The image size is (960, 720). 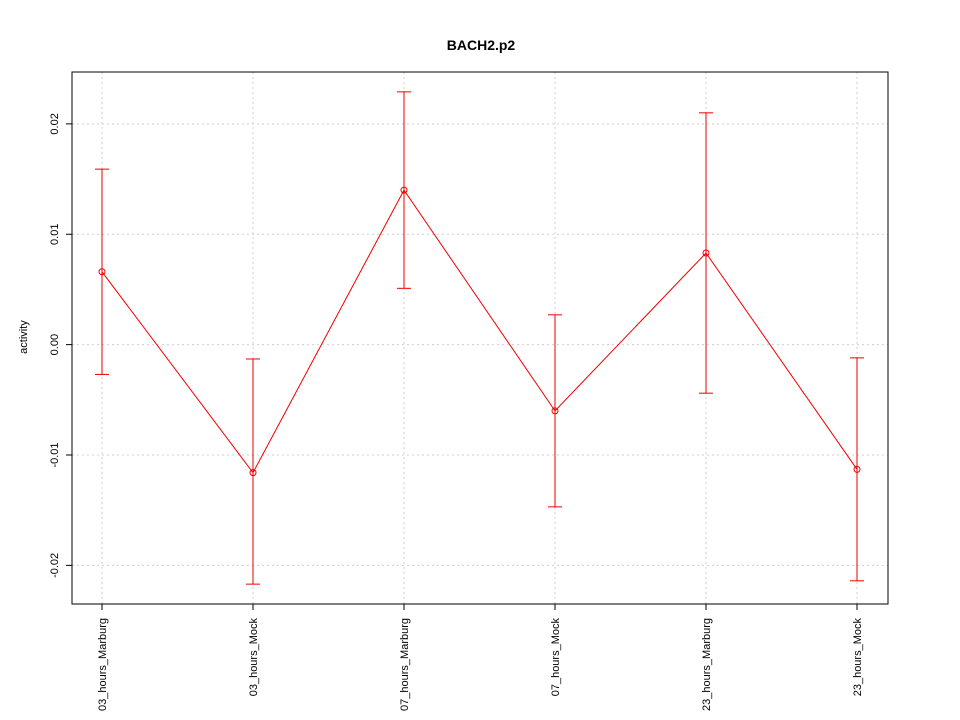 What do you see at coordinates (55, 565) in the screenshot?
I see `y-tick-label: -0.02` at bounding box center [55, 565].